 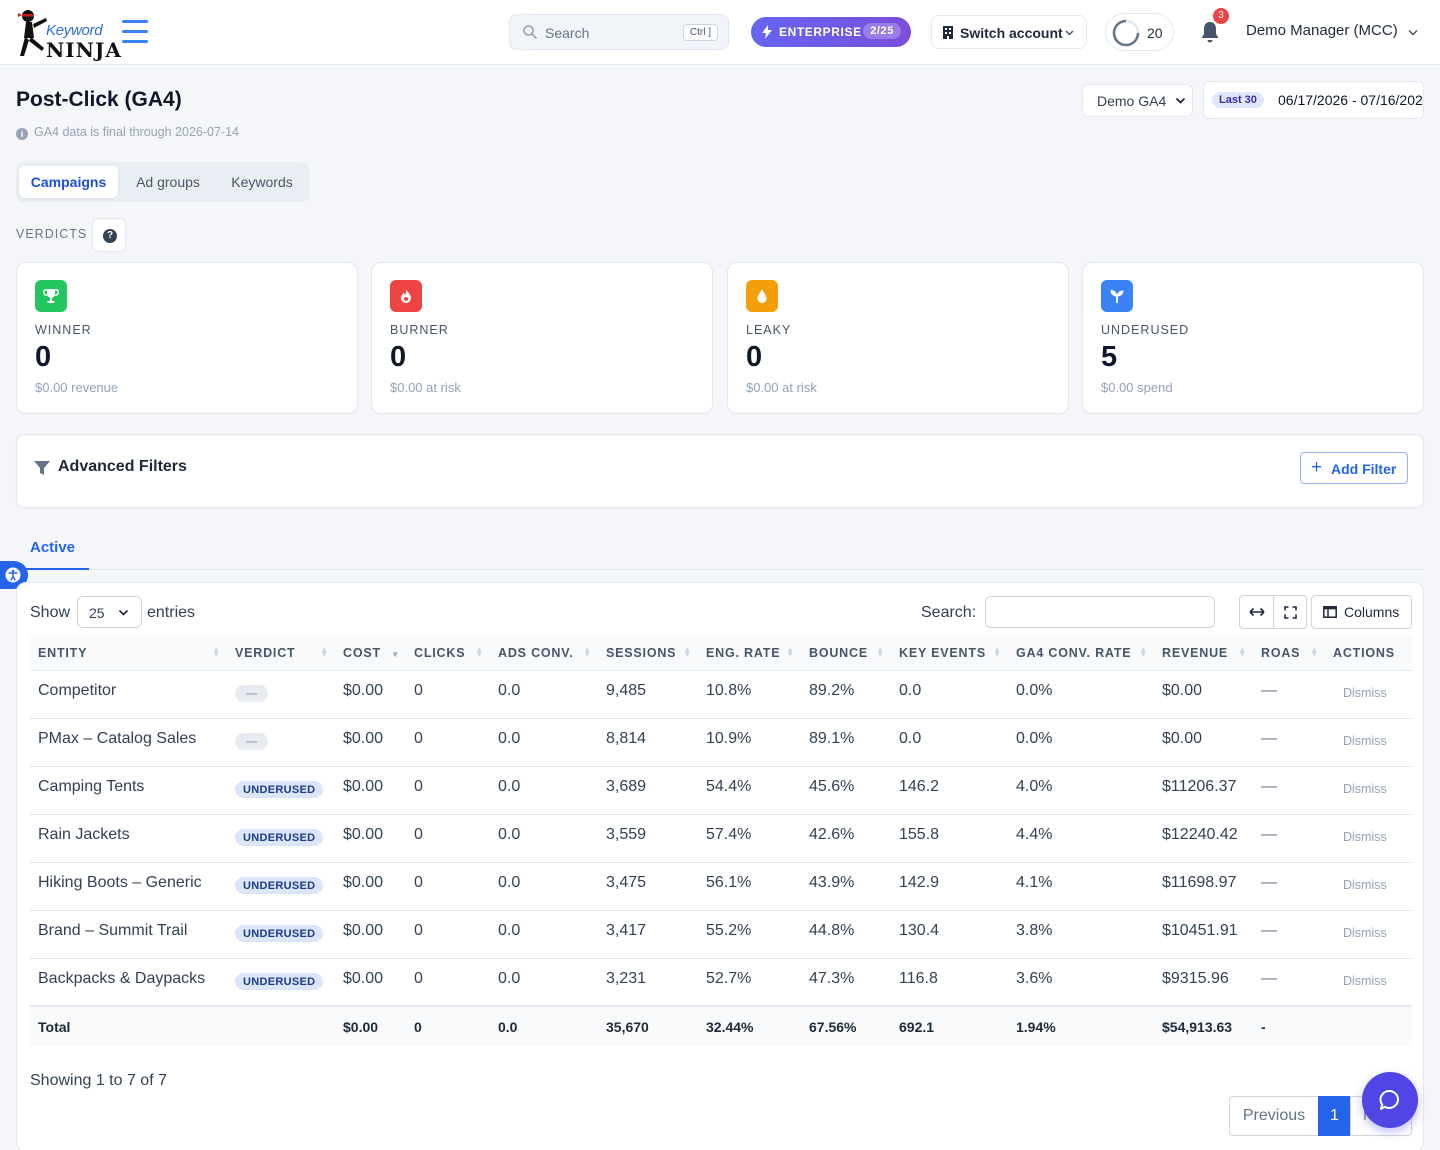 I want to click on column-header-bounce: BOUNCE ▲ ▼, so click(x=846, y=653).